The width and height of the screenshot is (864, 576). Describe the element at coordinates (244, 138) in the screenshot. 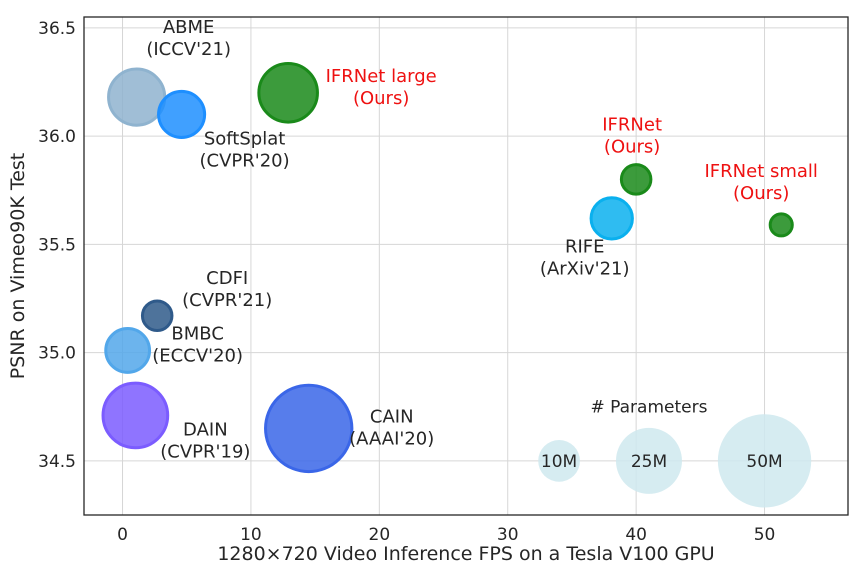

I see `label-softsplat-line-1: SoftSplat` at that location.